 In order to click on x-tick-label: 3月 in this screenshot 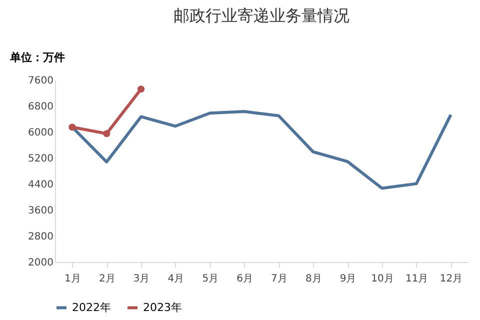, I will do `click(141, 279)`.